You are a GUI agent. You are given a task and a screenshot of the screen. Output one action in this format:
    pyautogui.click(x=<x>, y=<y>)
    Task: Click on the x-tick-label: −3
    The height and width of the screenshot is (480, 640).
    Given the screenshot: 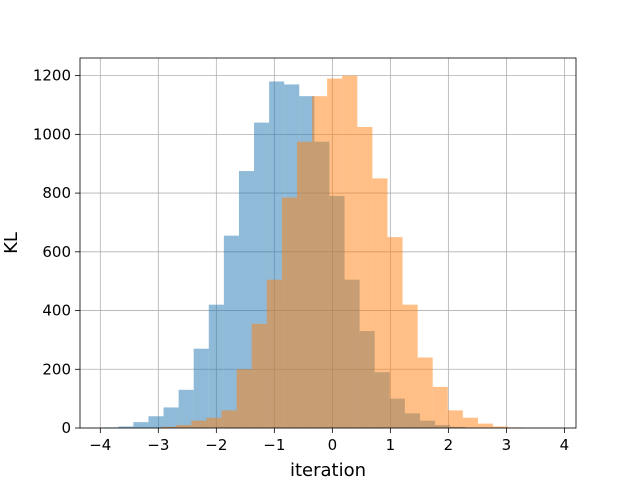 What is the action you would take?
    pyautogui.click(x=158, y=445)
    